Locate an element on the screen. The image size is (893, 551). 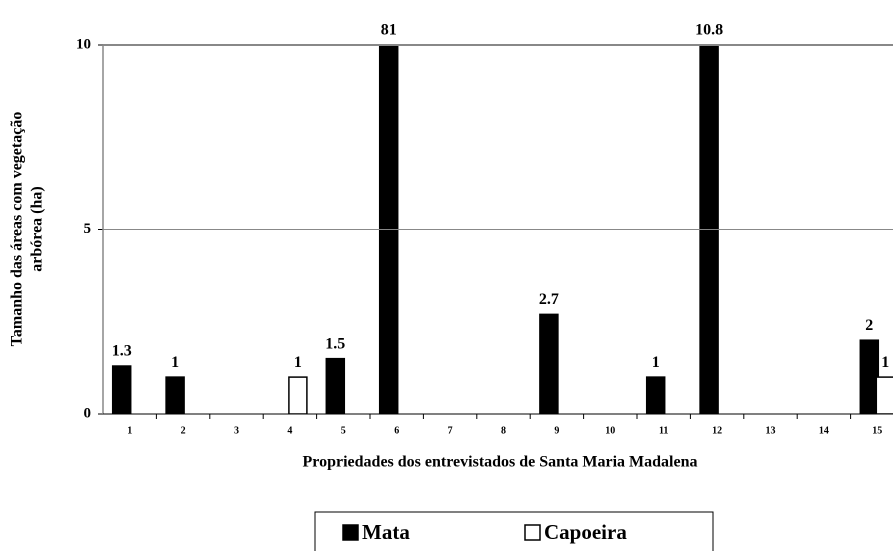
x-tick-label: 3 is located at coordinates (236, 430).